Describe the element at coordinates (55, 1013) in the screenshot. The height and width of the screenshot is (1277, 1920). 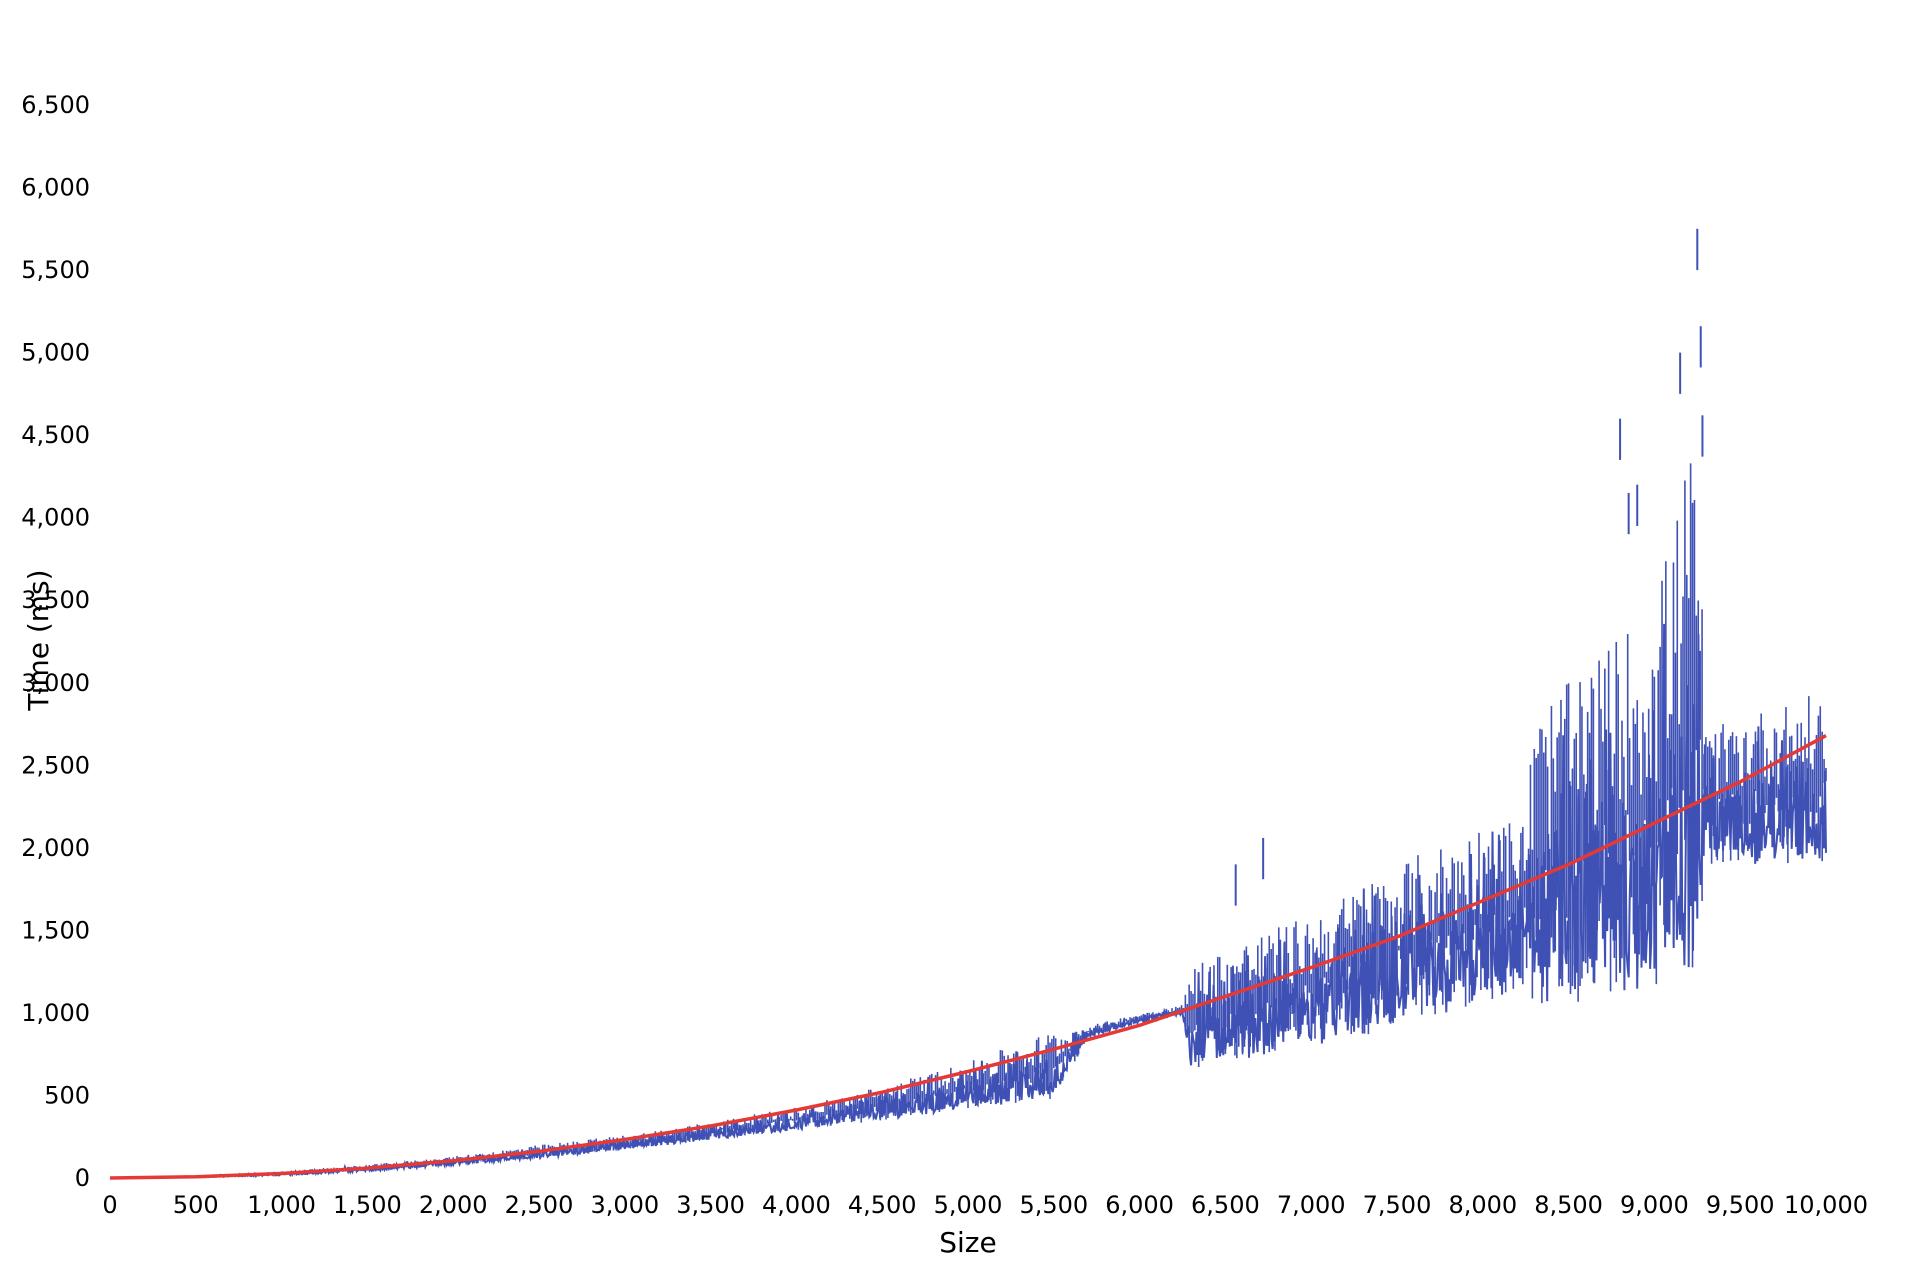
I see `y-tick-label: 1,000` at that location.